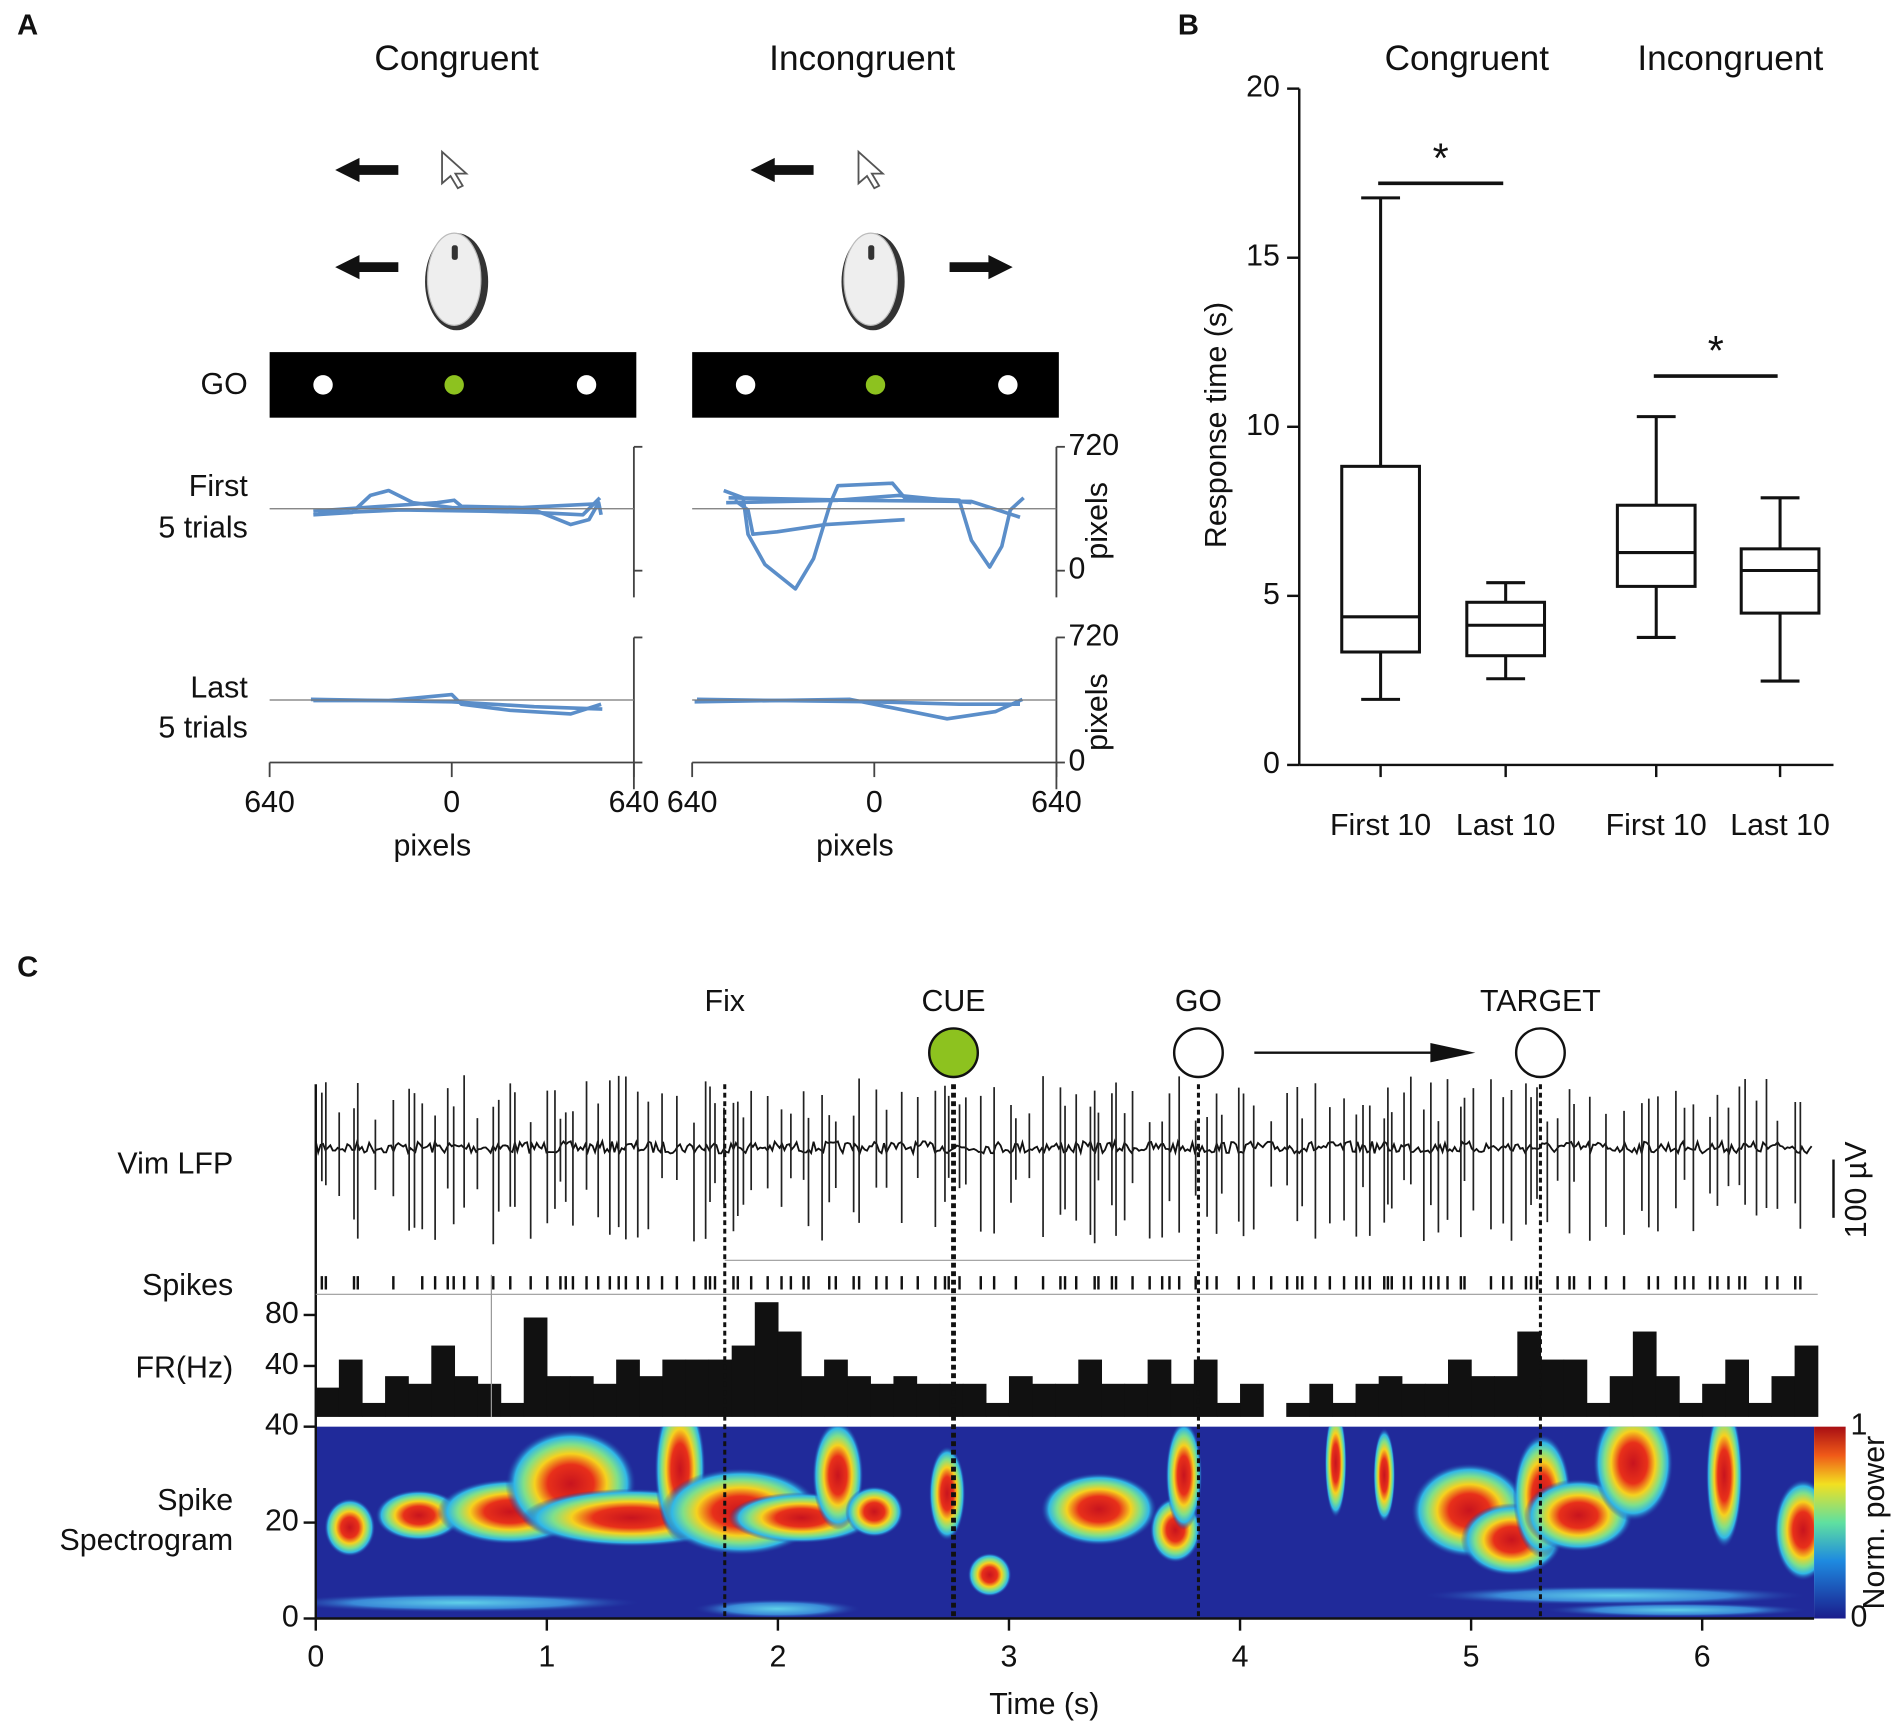  I want to click on x-axis-label: Time (s), so click(1044, 1704).